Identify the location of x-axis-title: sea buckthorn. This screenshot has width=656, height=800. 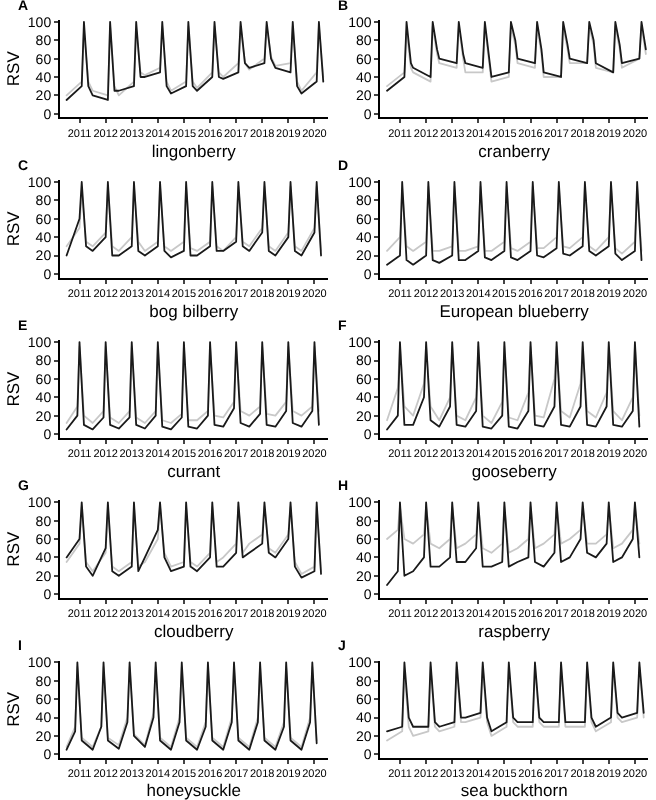
(514, 790).